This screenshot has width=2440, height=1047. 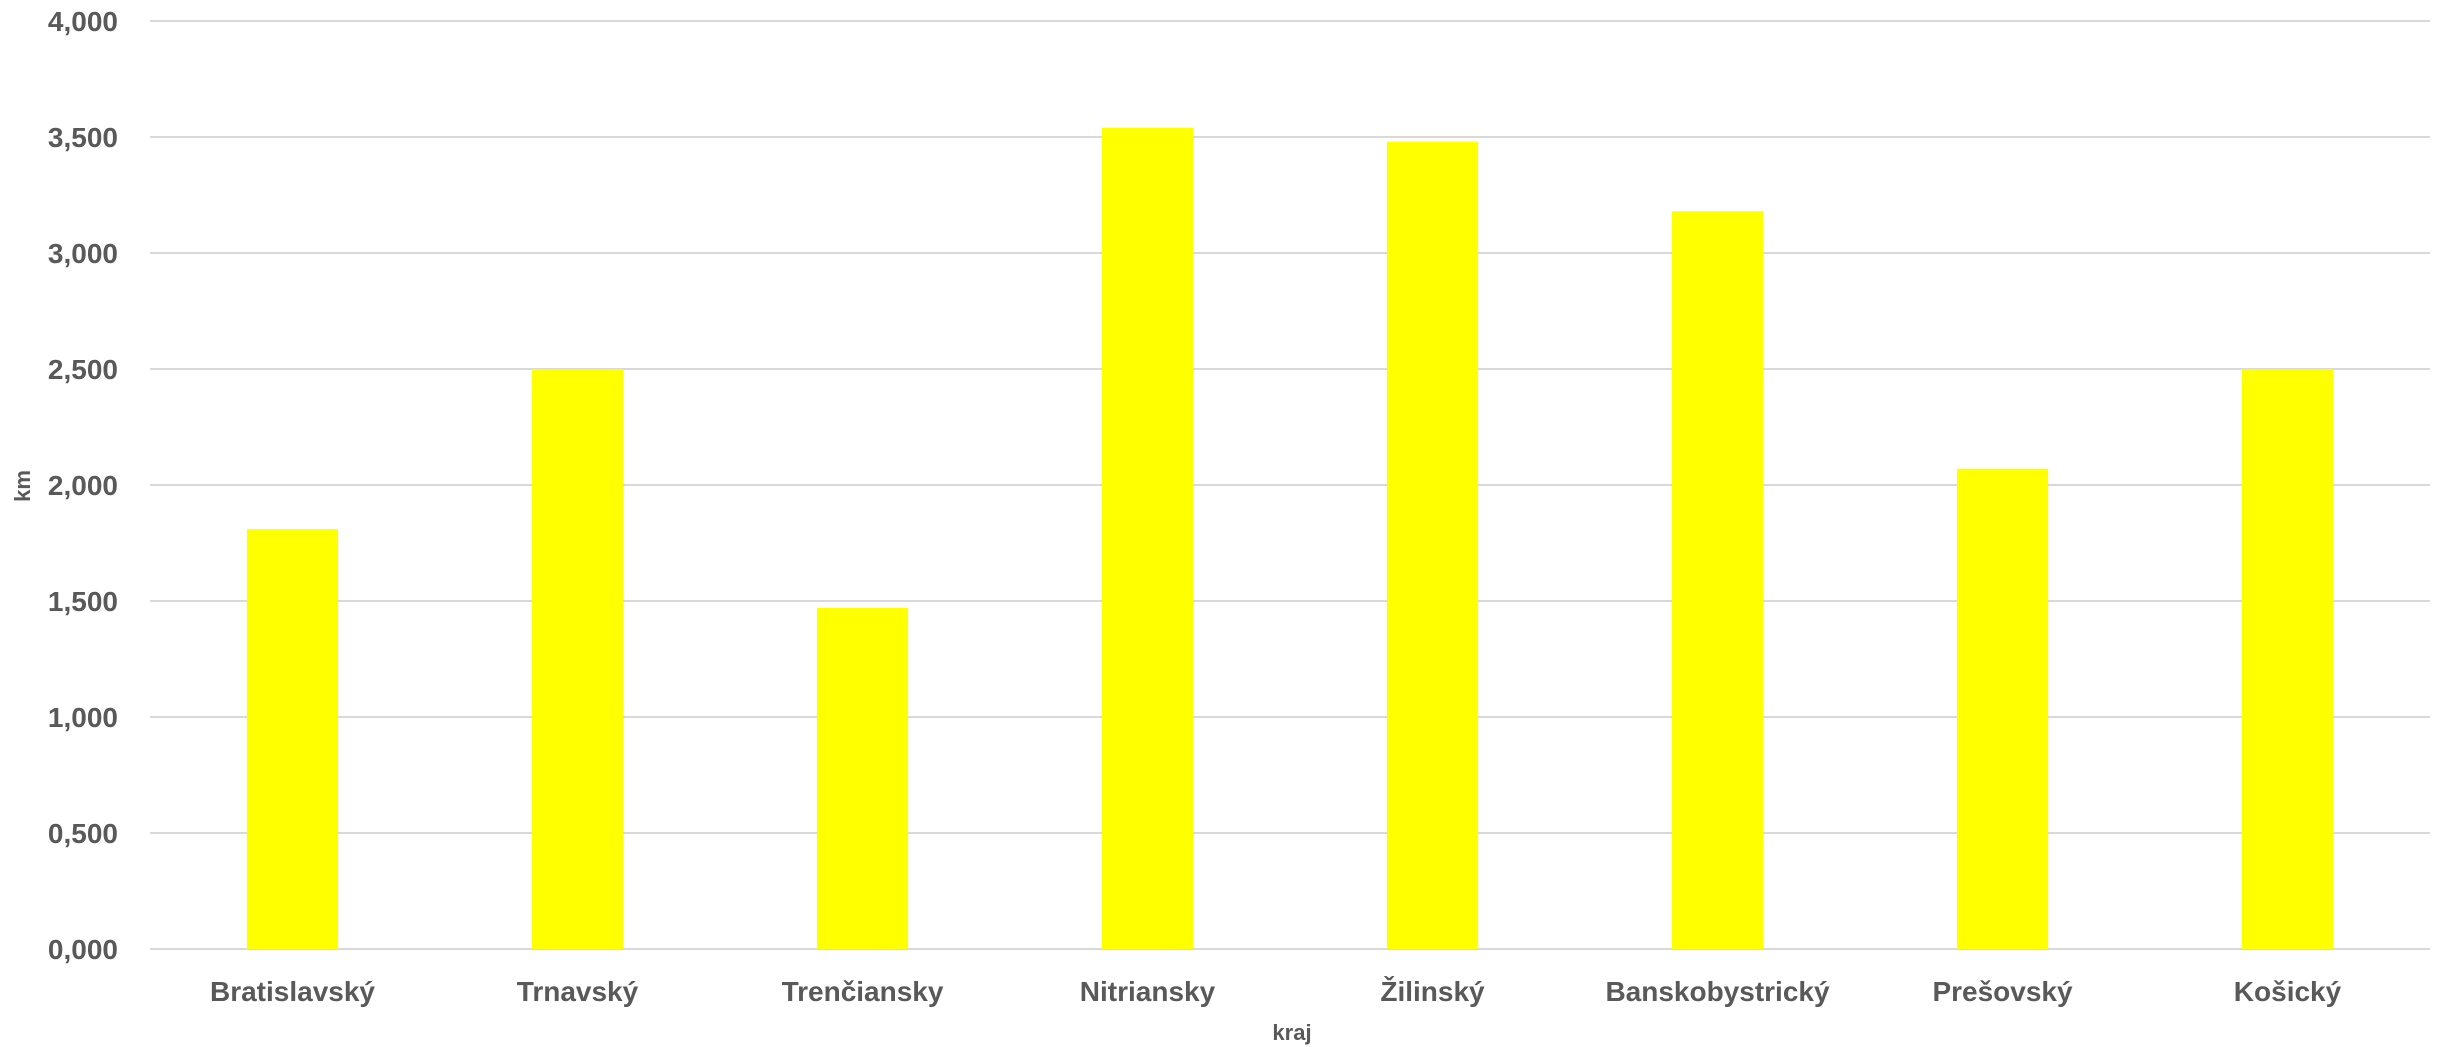 I want to click on y-tick-label: 0,500, so click(x=83, y=833).